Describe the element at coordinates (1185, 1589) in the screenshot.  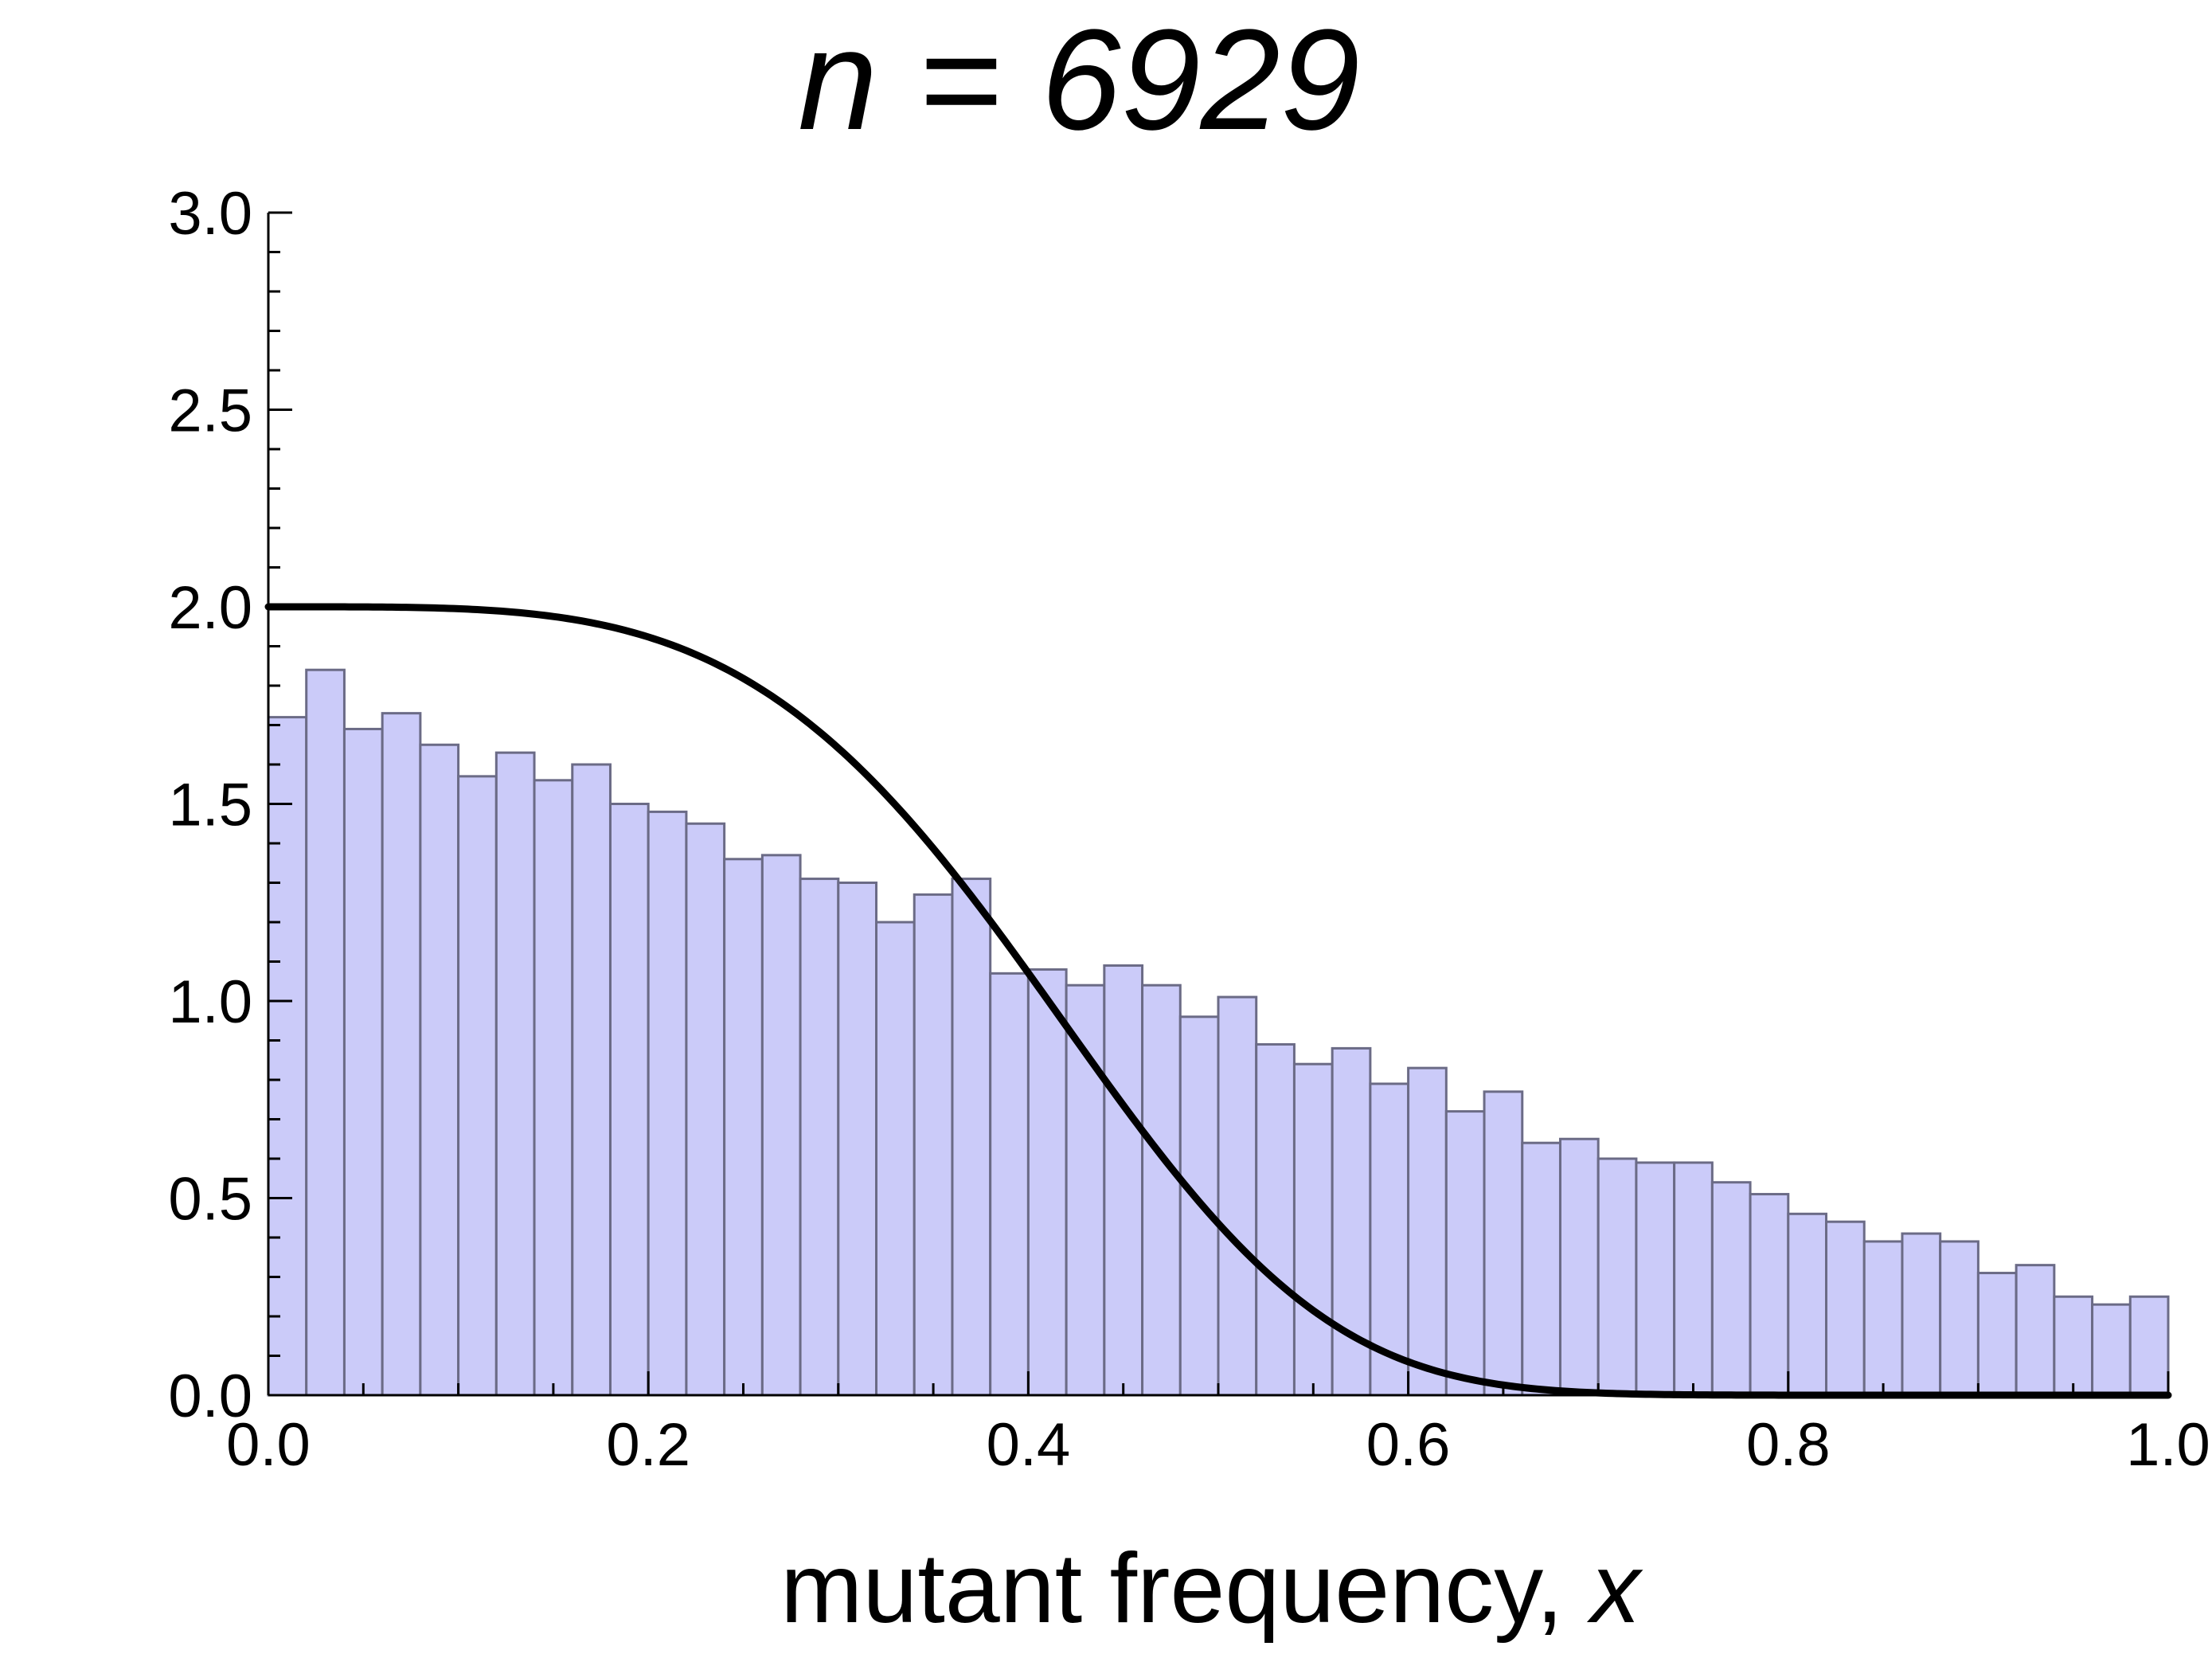
I see `x-axis-label-text: mutant frequency,` at that location.